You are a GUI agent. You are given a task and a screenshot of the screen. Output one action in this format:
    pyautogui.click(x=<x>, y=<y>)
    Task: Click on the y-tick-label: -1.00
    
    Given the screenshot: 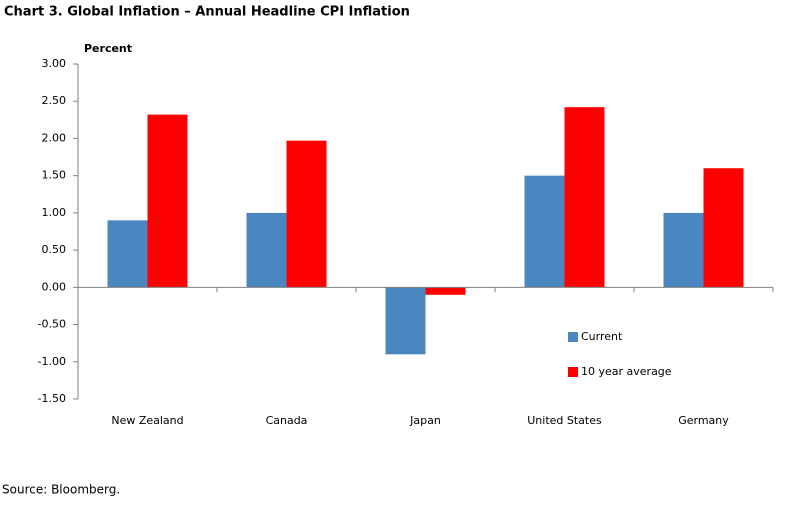 What is the action you would take?
    pyautogui.click(x=52, y=361)
    